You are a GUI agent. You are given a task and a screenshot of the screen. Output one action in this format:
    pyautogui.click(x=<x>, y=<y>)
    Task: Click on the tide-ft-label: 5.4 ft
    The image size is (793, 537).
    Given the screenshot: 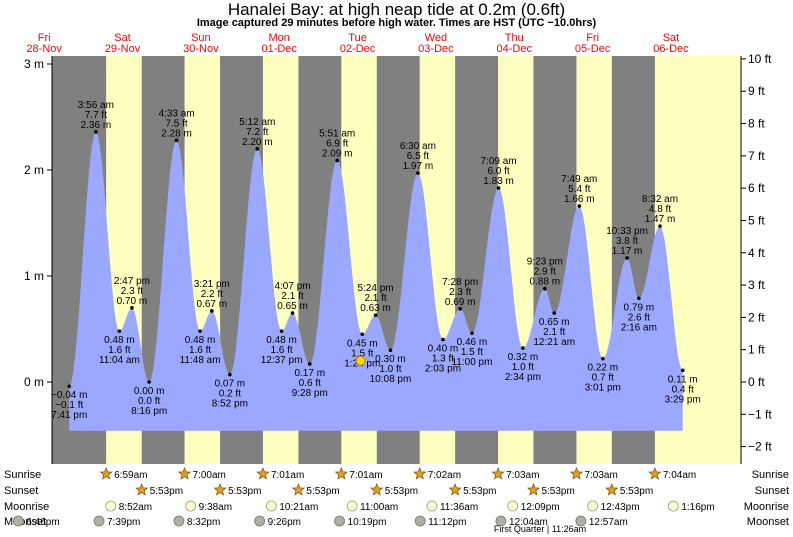 What is the action you would take?
    pyautogui.click(x=579, y=189)
    